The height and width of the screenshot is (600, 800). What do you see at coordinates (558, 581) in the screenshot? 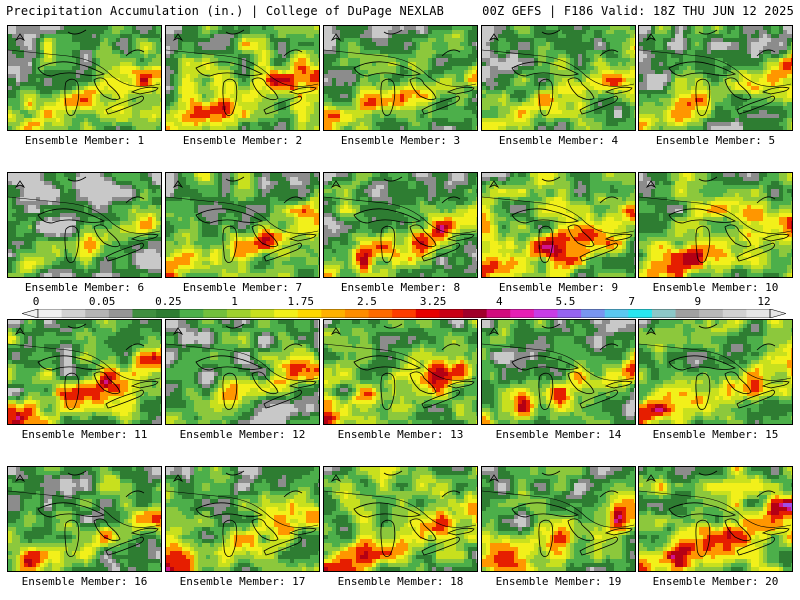
I see `ensemble-member-label: Ensemble Member: 19` at bounding box center [558, 581].